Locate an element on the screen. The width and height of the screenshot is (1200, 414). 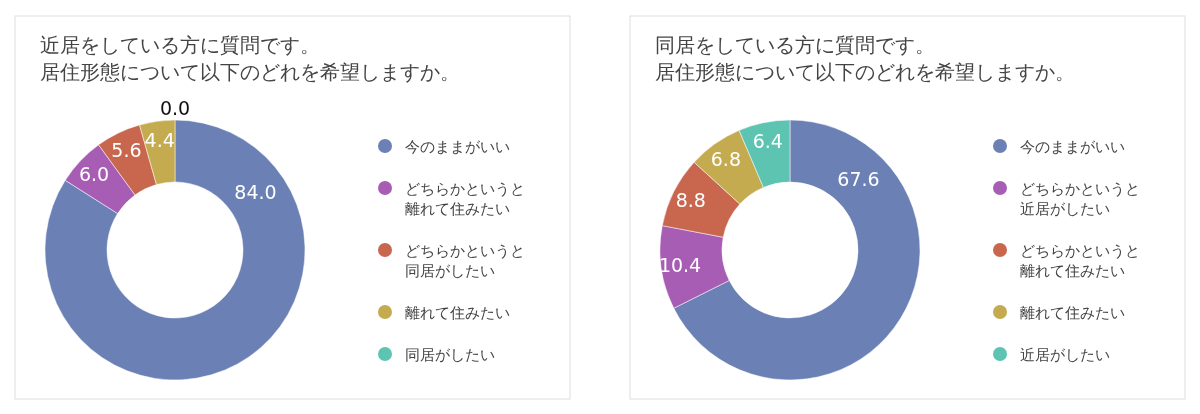
data-label: 6.8 is located at coordinates (725, 159).